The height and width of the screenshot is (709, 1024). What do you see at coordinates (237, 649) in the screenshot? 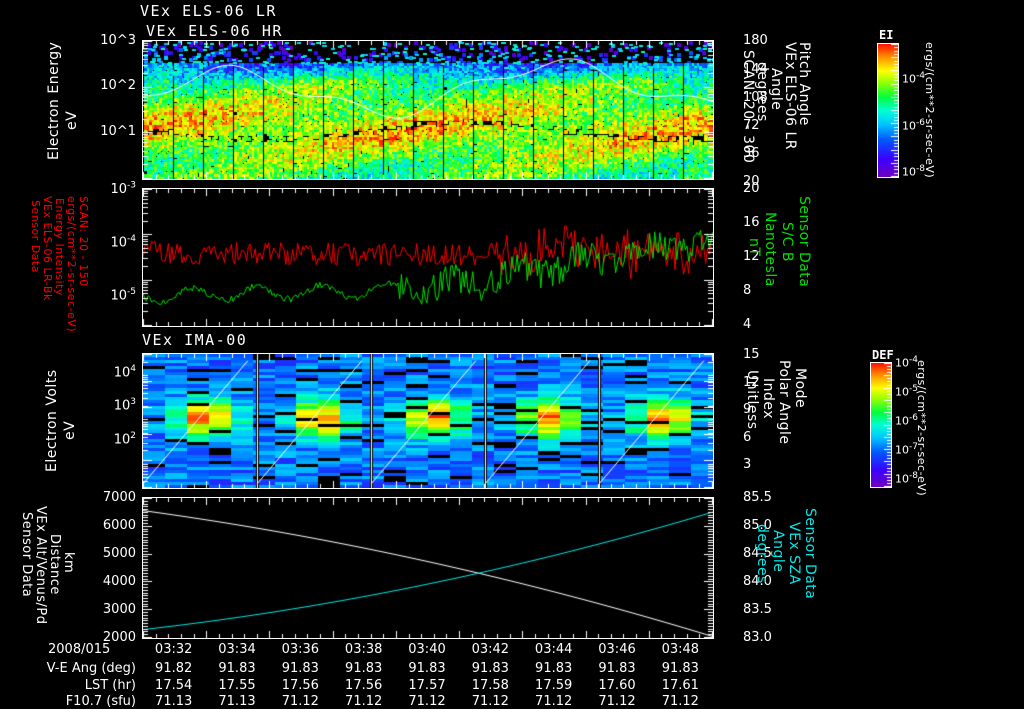
I see `bottom-cell-time-1: 03:34` at bounding box center [237, 649].